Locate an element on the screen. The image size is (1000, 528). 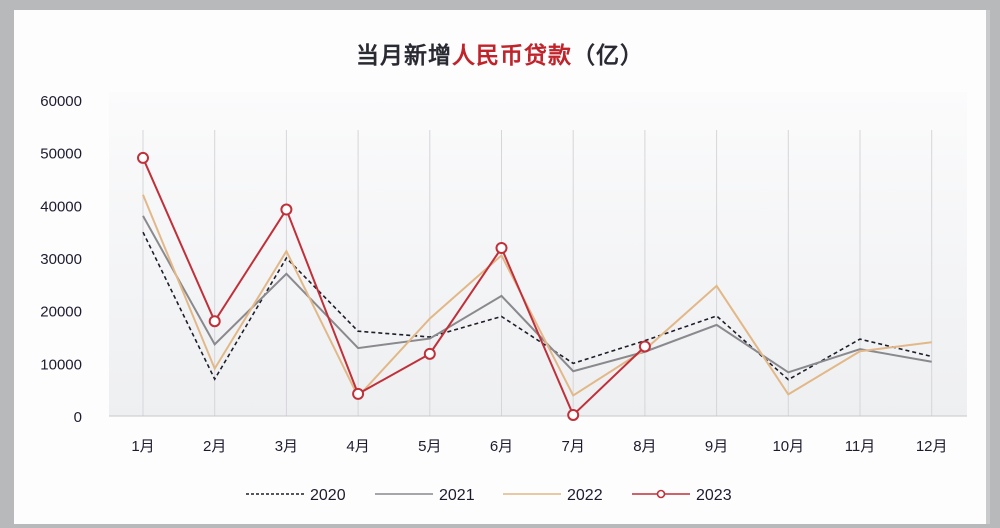
x-tick-label: 11月 is located at coordinates (860, 446).